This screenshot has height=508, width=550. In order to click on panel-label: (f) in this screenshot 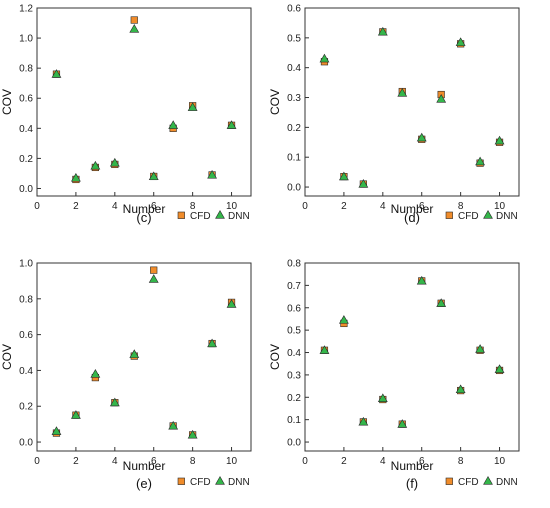, I will do `click(412, 483)`.